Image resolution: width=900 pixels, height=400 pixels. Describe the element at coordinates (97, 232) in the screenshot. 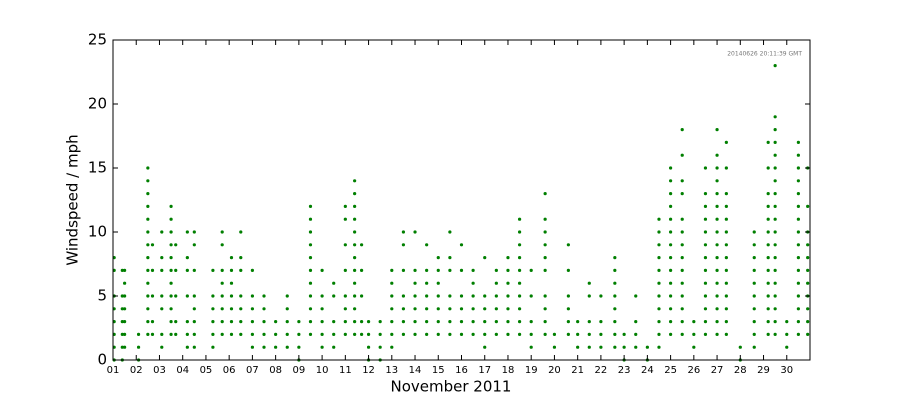

I see `y-tick-label: 10` at that location.